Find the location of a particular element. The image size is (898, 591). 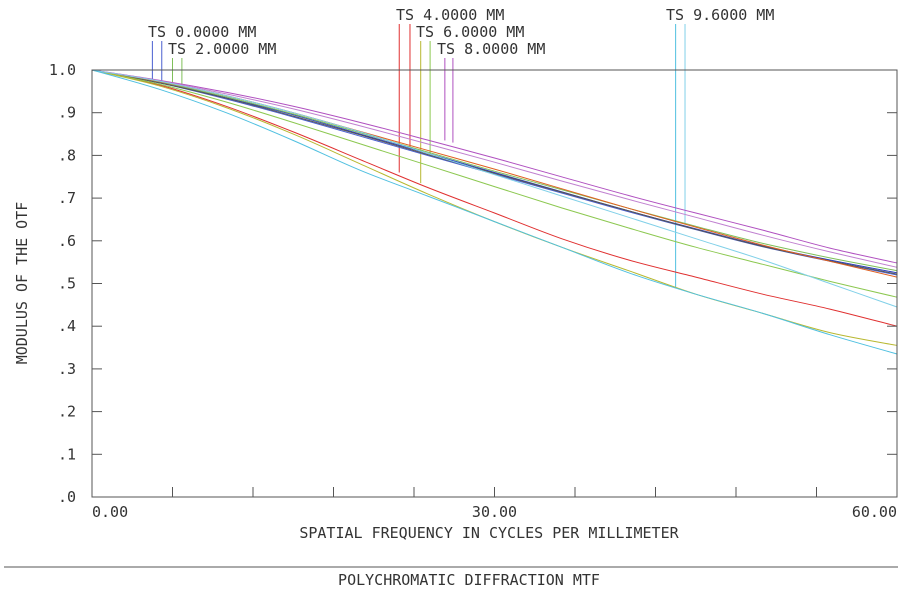

y-tick-label-3: .3 is located at coordinates (67, 369).